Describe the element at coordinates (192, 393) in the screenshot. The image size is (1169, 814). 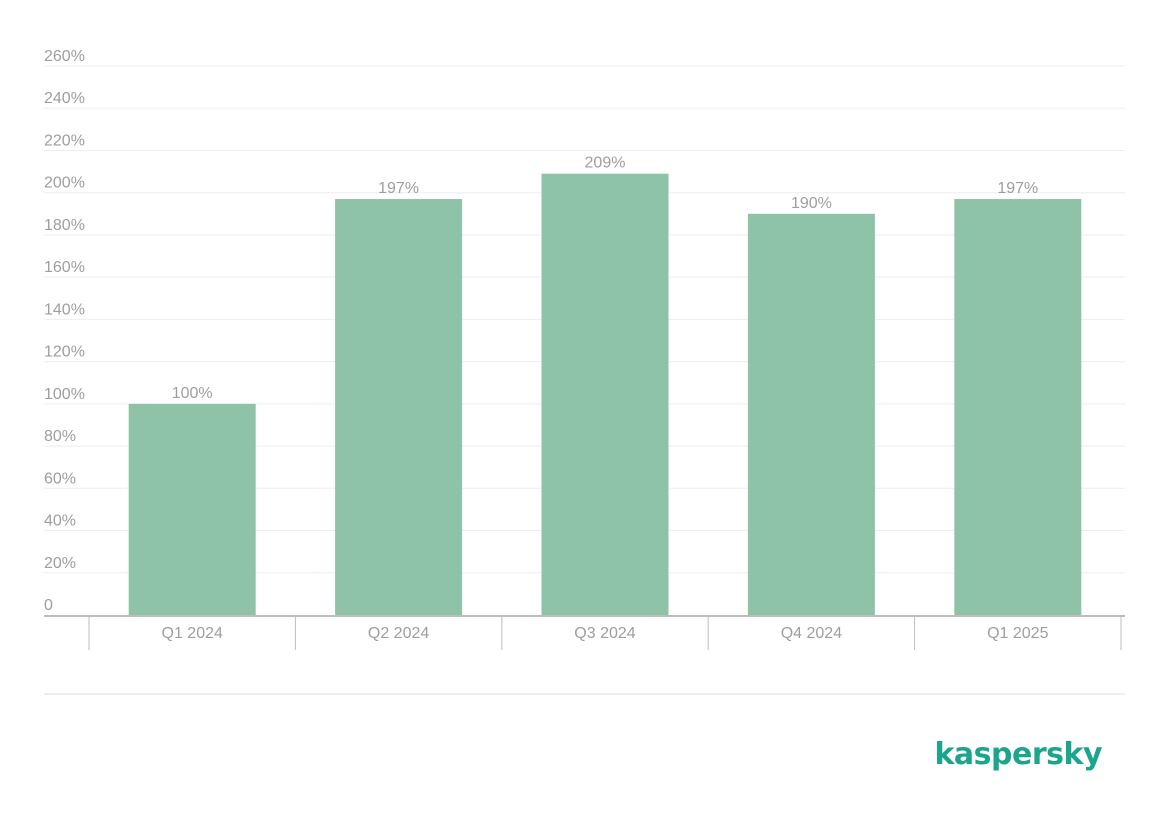
I see `data-label: 100%` at that location.